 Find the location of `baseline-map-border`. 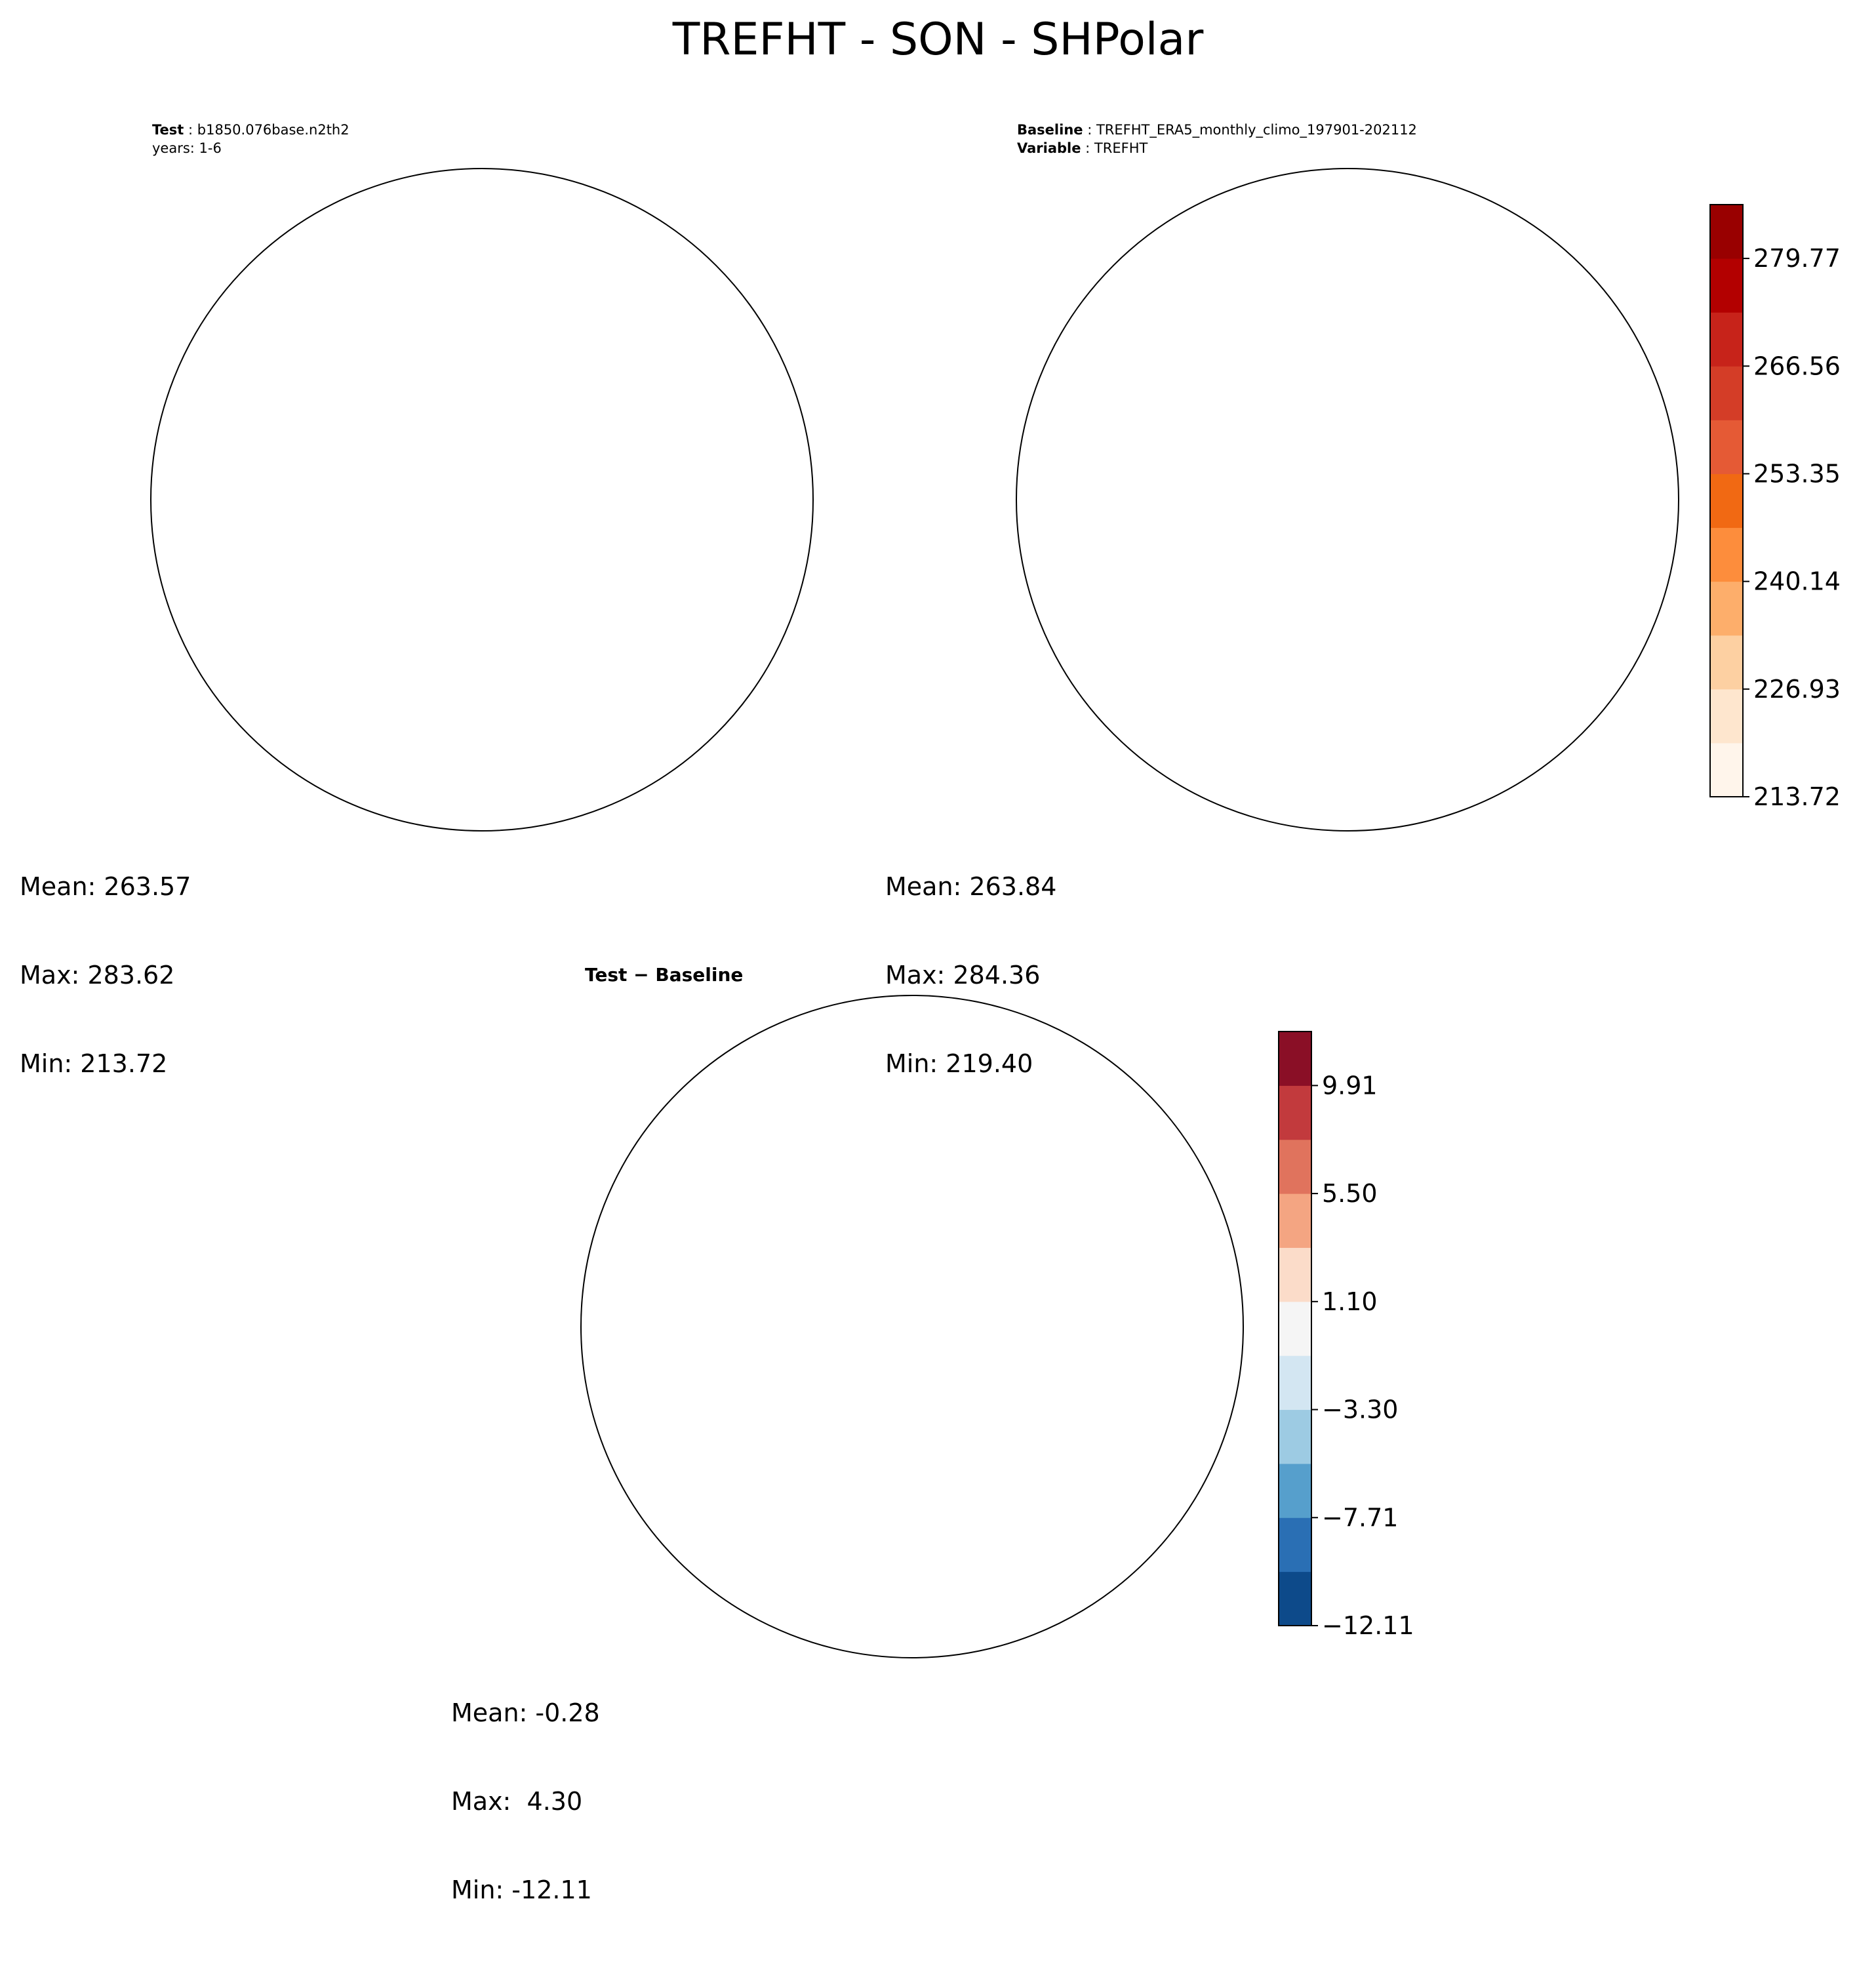

baseline-map-border is located at coordinates (1347, 500).